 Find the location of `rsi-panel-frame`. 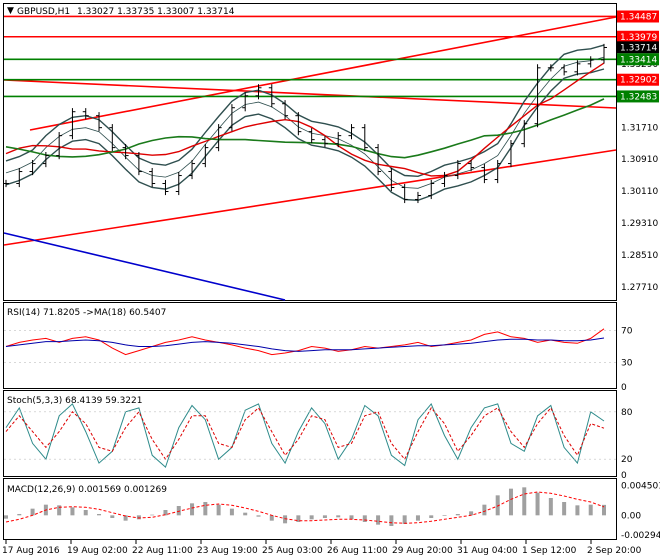

rsi-panel-frame is located at coordinates (310, 345).